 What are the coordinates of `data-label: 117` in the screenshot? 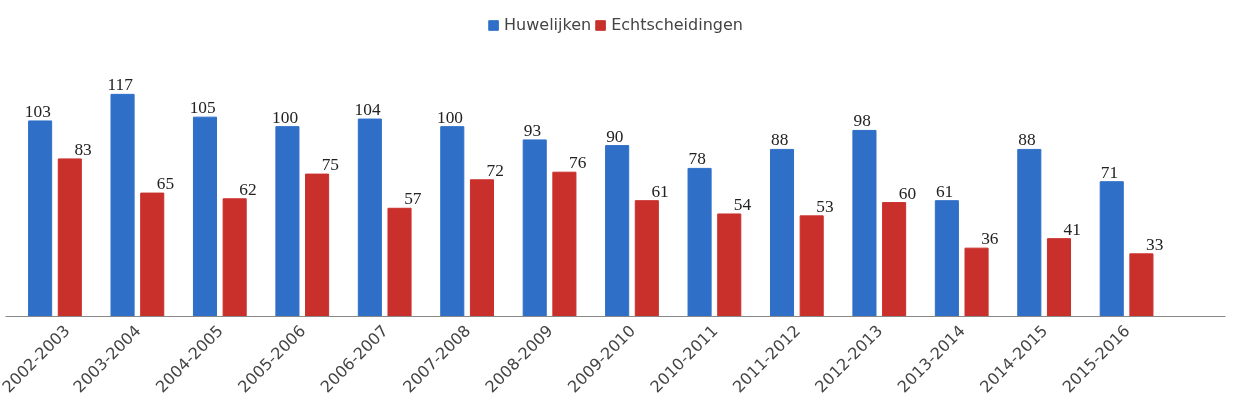 It's located at (120, 85).